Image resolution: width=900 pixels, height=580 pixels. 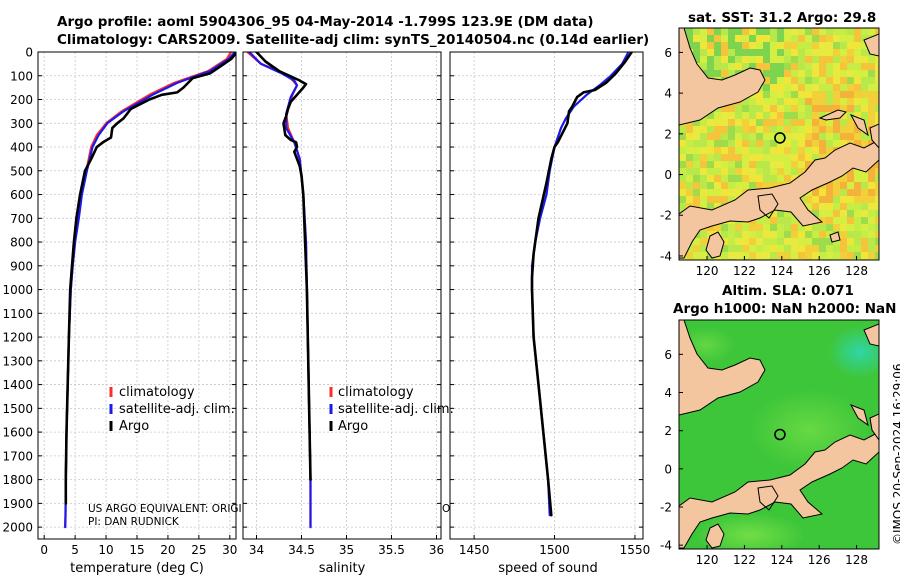 I want to click on salinity-series-argo, so click(x=283, y=266).